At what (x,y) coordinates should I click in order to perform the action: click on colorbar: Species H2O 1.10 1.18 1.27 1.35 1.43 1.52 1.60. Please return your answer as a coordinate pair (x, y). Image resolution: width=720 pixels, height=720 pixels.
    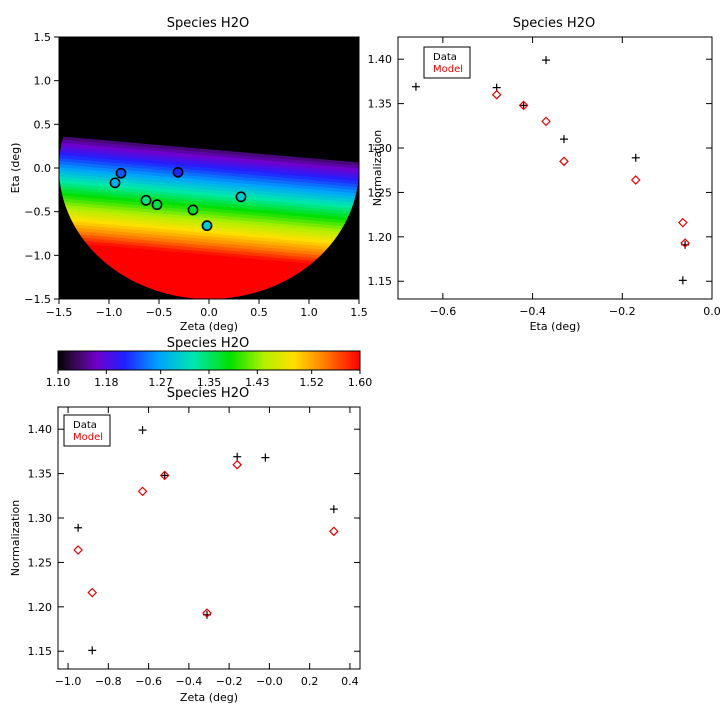
    Looking at the image, I should click on (209, 362).